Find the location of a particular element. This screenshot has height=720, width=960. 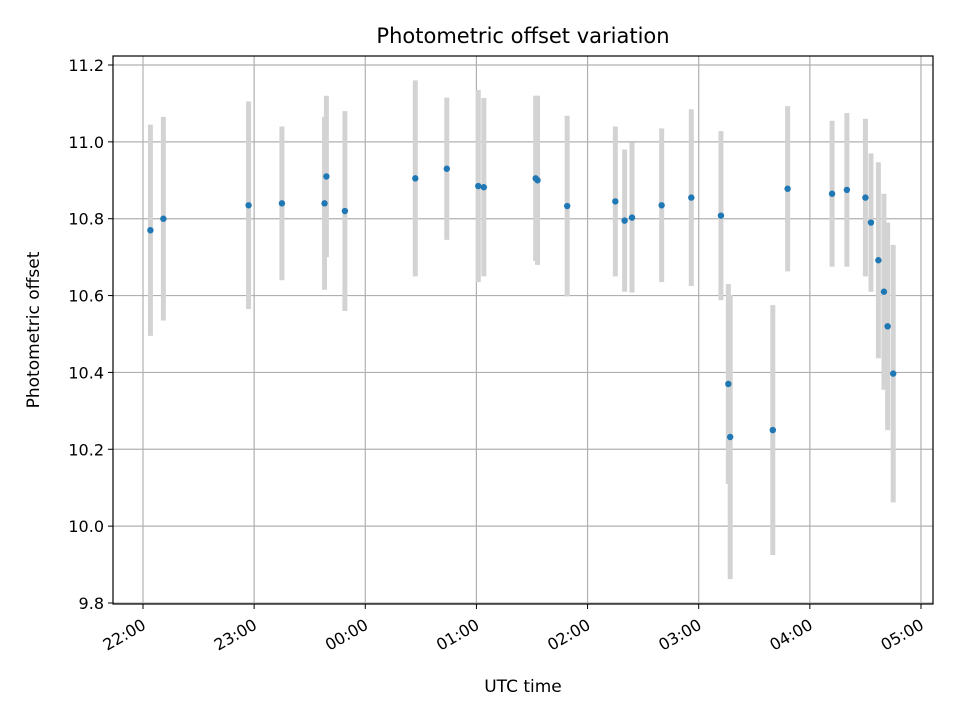

y-axis-ticks: 9.8 10.0 10.2 10.4 10.6 10.8 11.0 11.2 is located at coordinates (90, 334).